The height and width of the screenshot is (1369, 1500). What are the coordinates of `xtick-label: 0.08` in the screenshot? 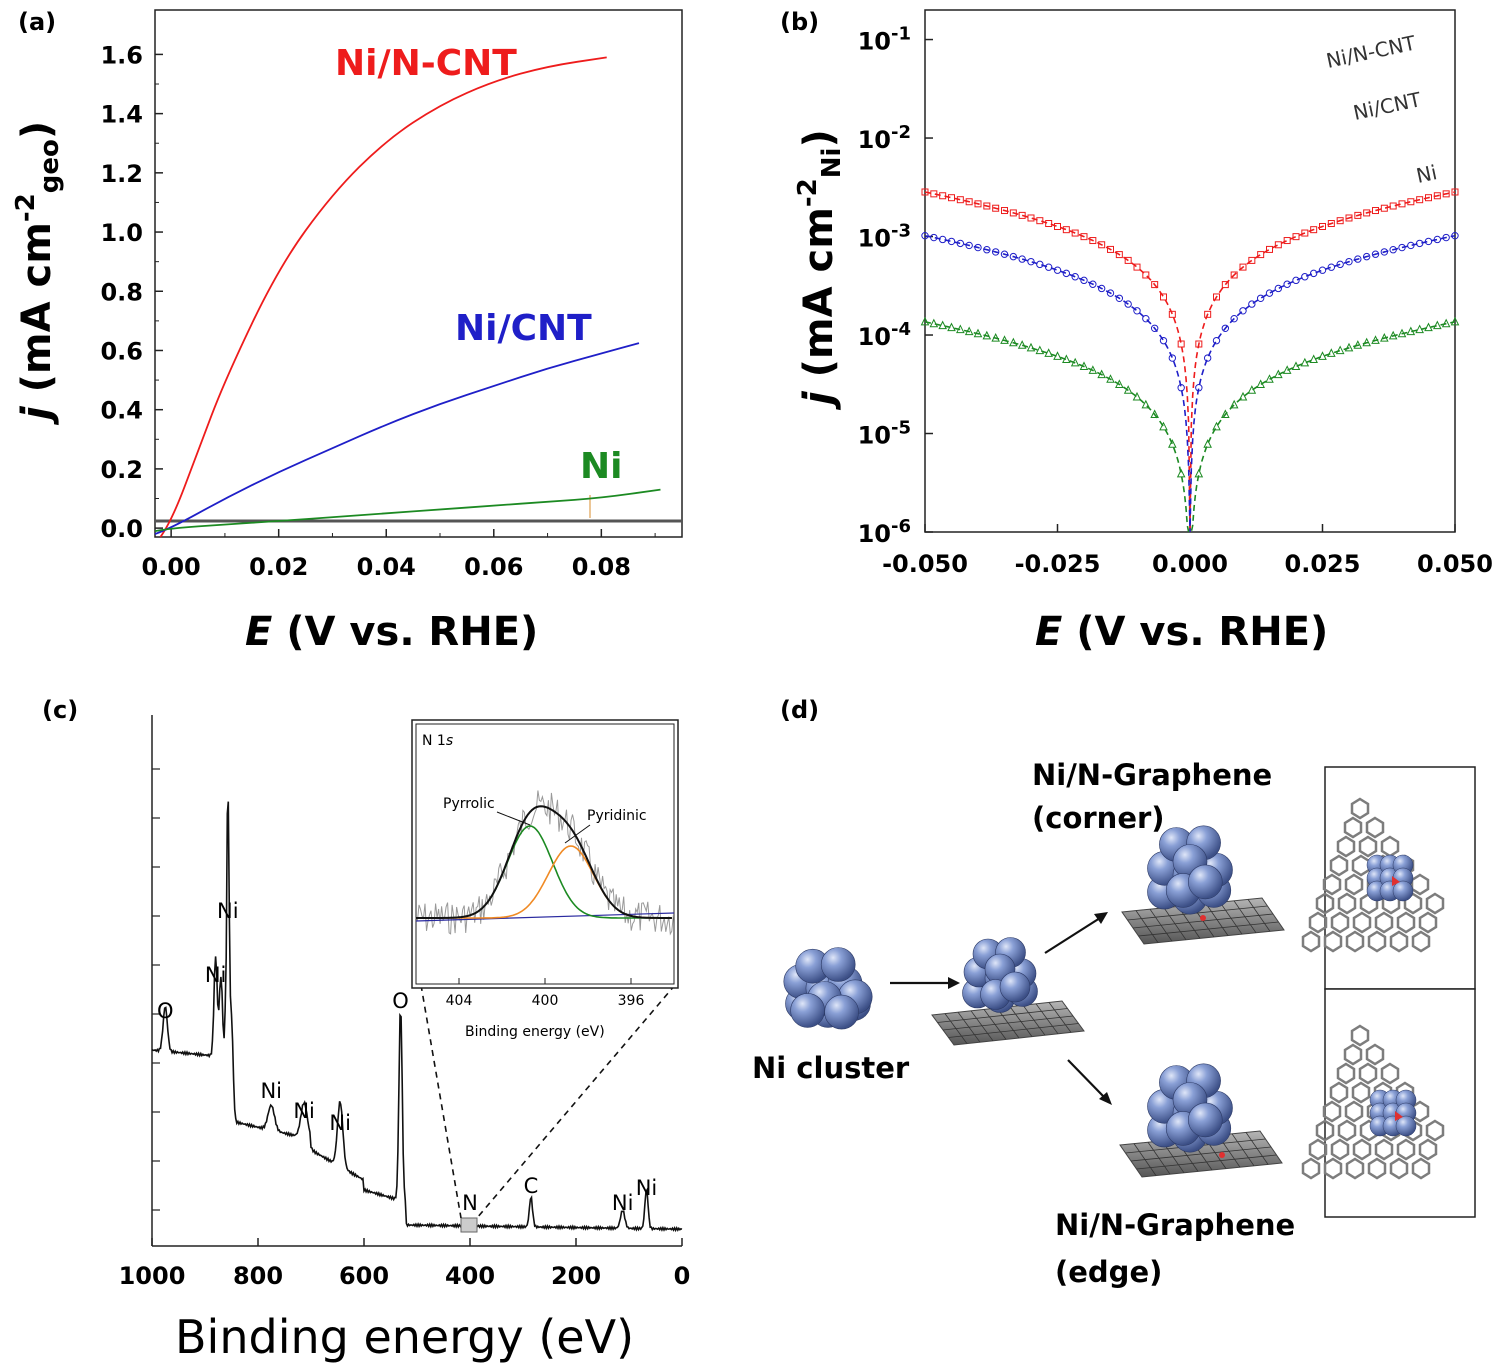 It's located at (601, 567).